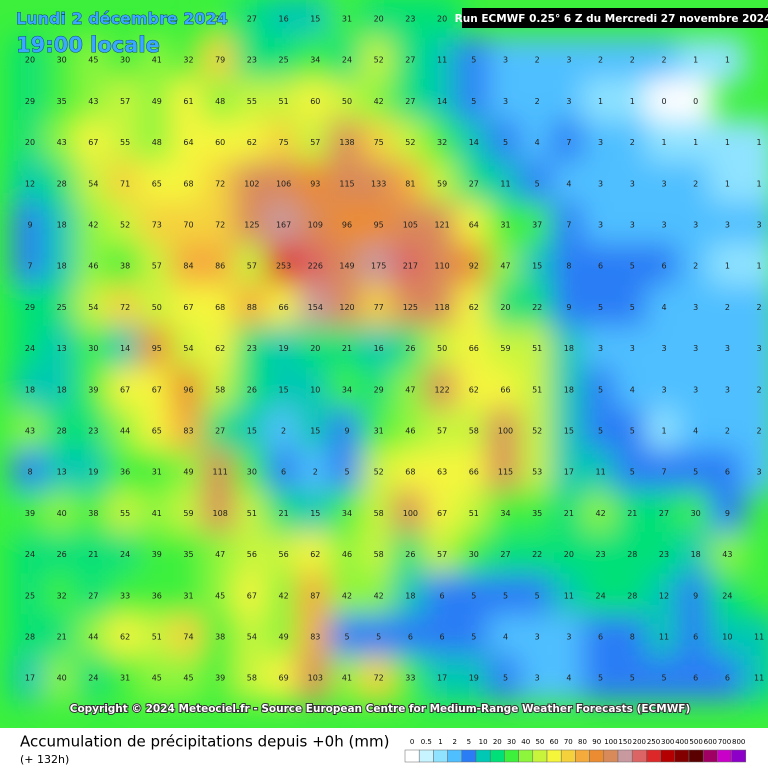  I want to click on precip-value: 38, so click(125, 266).